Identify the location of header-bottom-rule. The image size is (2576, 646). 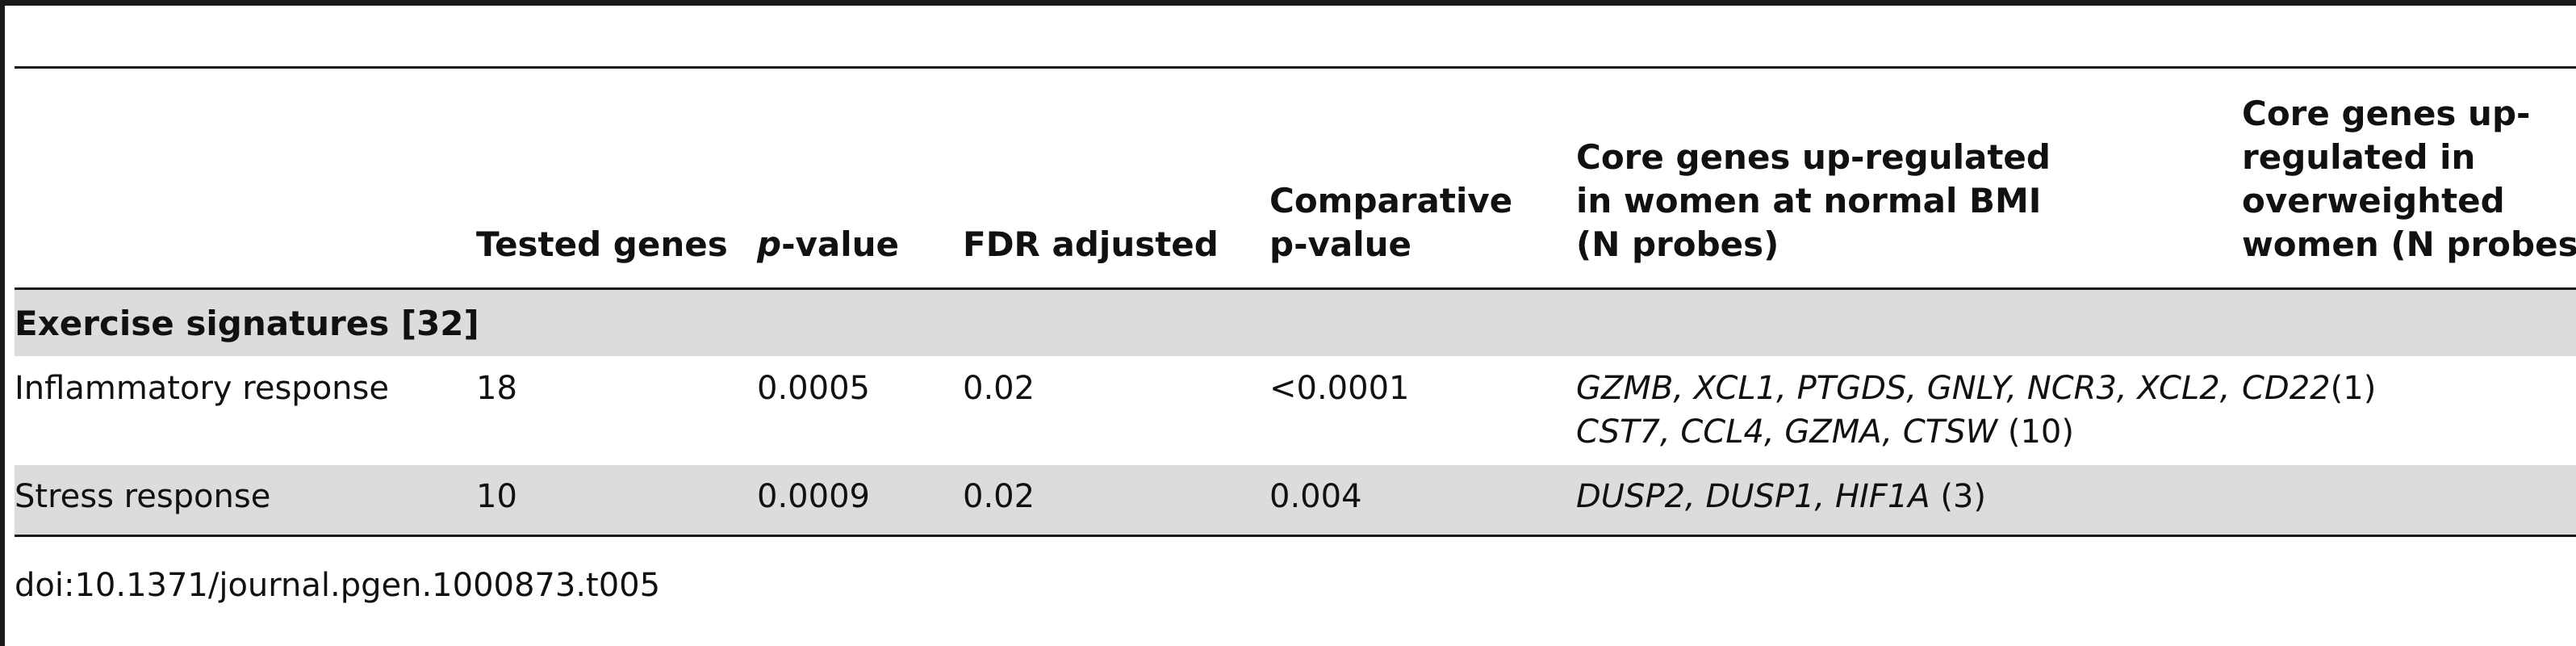
(1295, 289).